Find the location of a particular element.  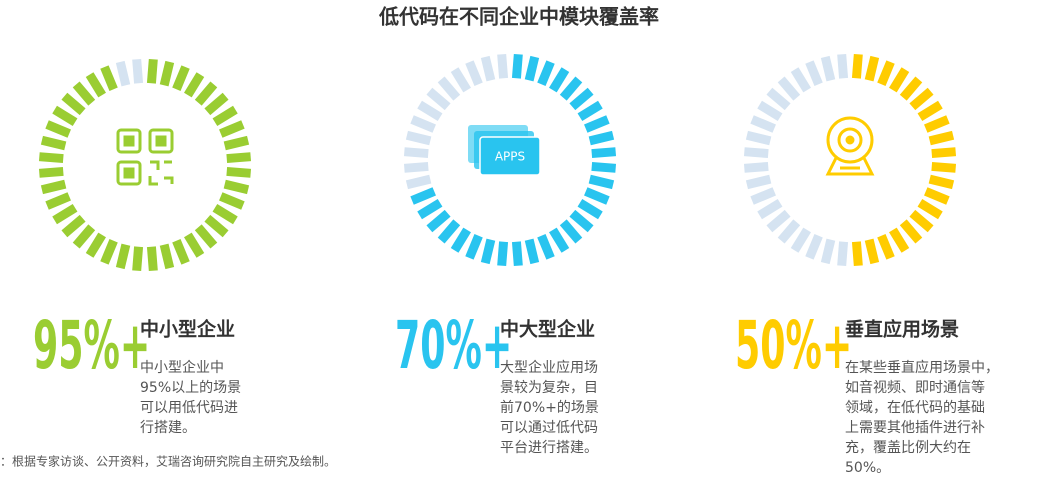

ring-filled is located at coordinates (145, 165).